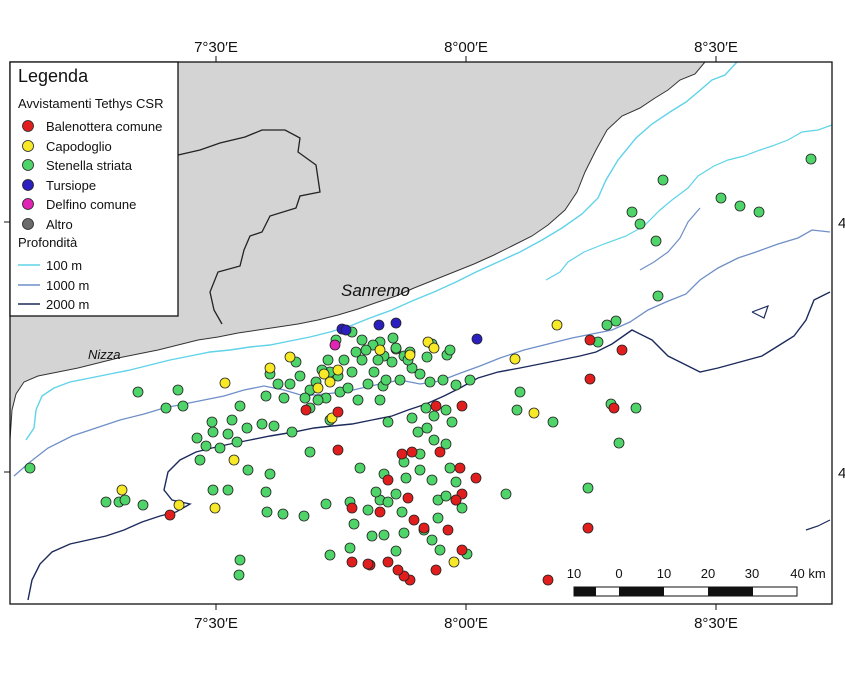  I want to click on legend-marker-stenella, so click(28, 165).